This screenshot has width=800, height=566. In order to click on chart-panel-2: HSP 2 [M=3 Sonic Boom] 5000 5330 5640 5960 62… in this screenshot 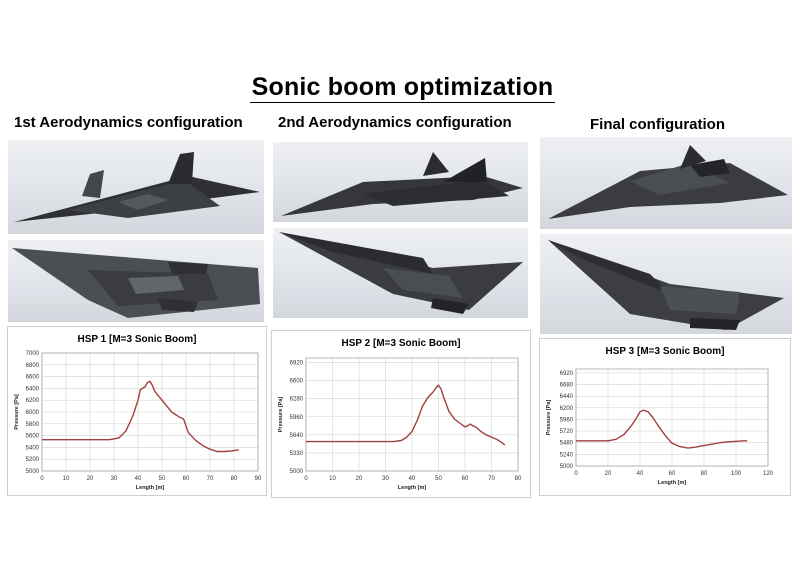, I will do `click(401, 414)`.